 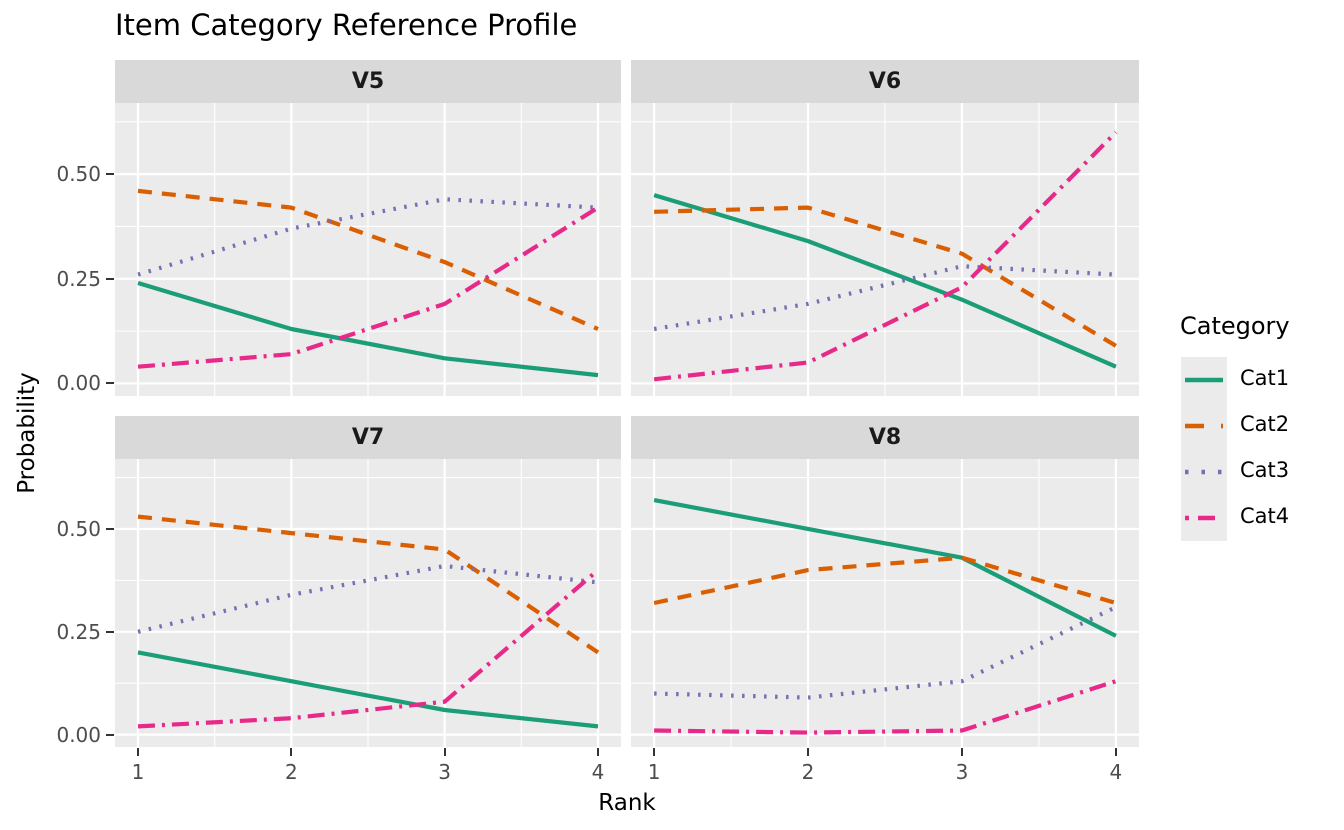 I want to click on facet-panel-v5, so click(x=368, y=249).